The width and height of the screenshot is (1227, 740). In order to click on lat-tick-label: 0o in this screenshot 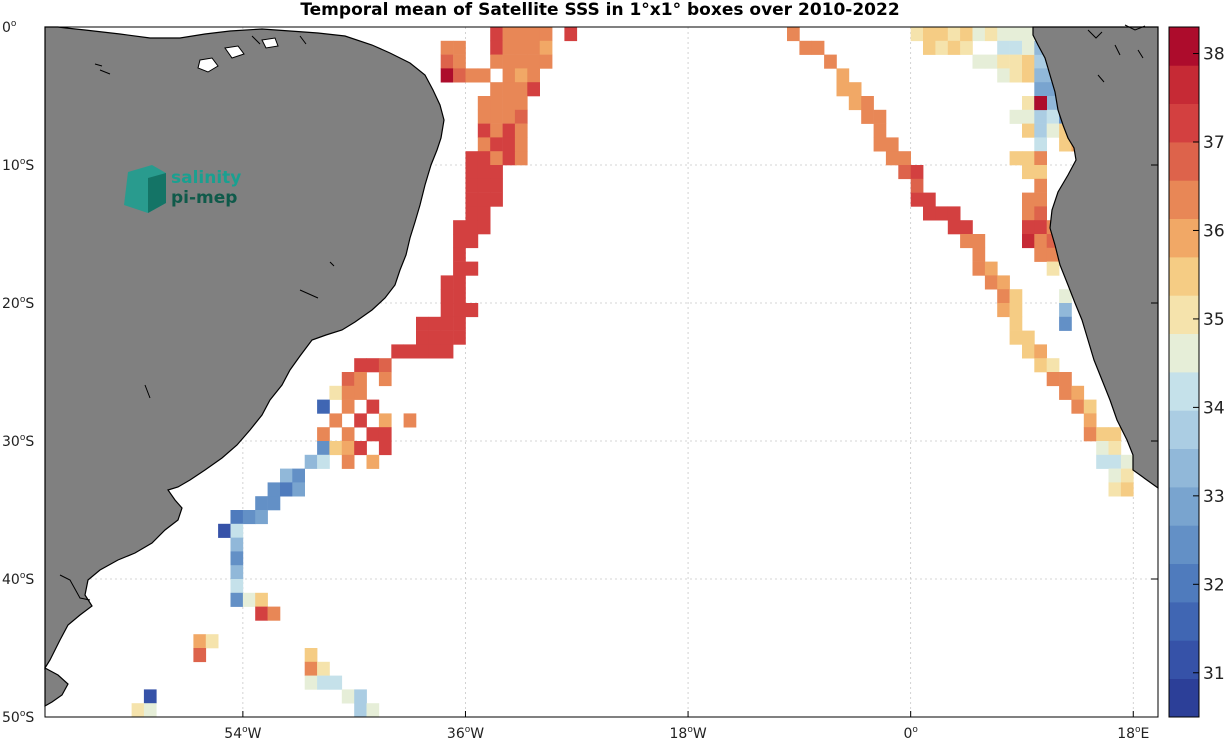, I will do `click(9, 27)`.